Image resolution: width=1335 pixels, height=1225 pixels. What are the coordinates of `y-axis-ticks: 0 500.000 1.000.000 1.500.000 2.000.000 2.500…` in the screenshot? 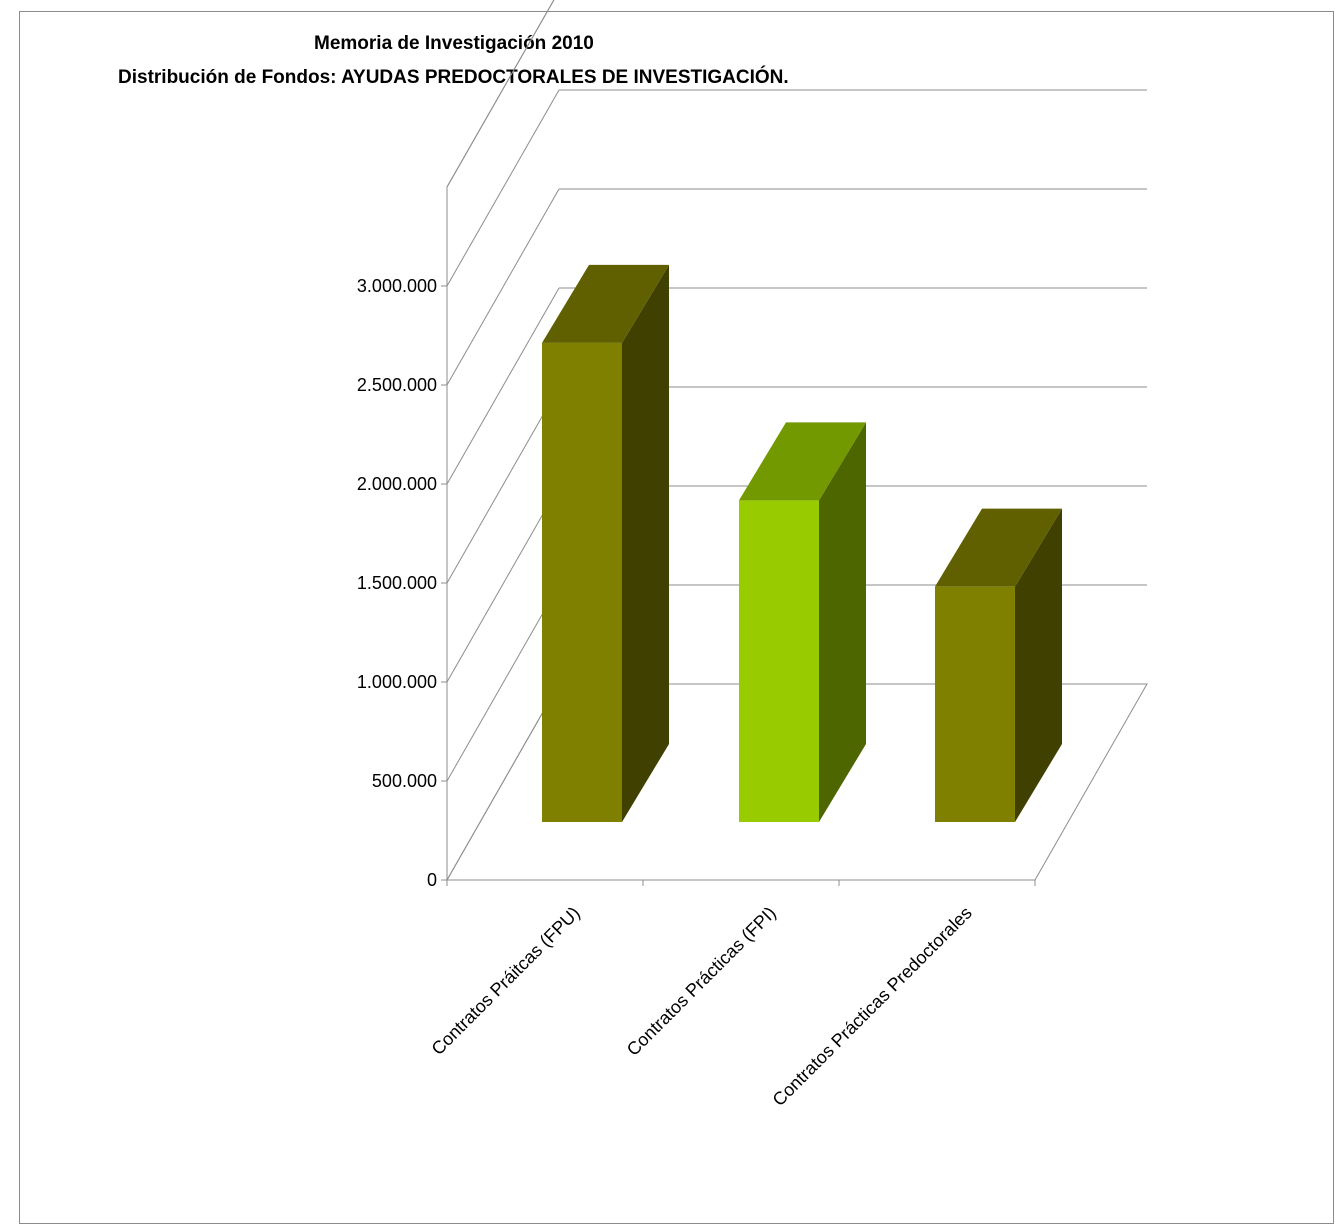 It's located at (402, 583).